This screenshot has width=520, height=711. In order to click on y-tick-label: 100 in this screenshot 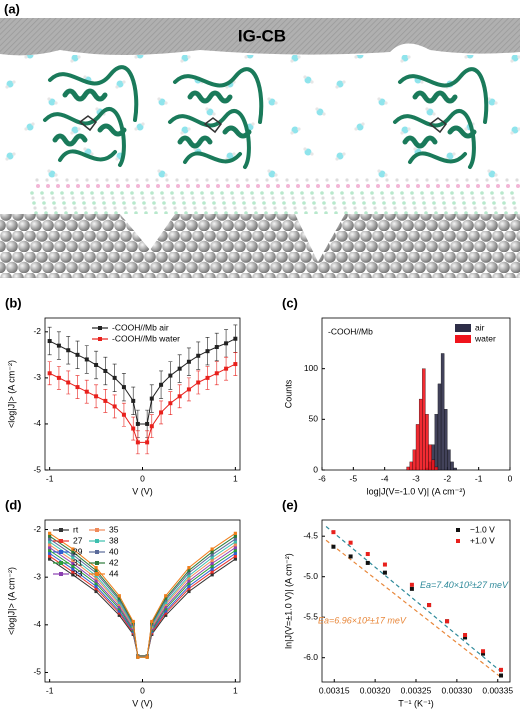, I will do `click(311, 368)`.